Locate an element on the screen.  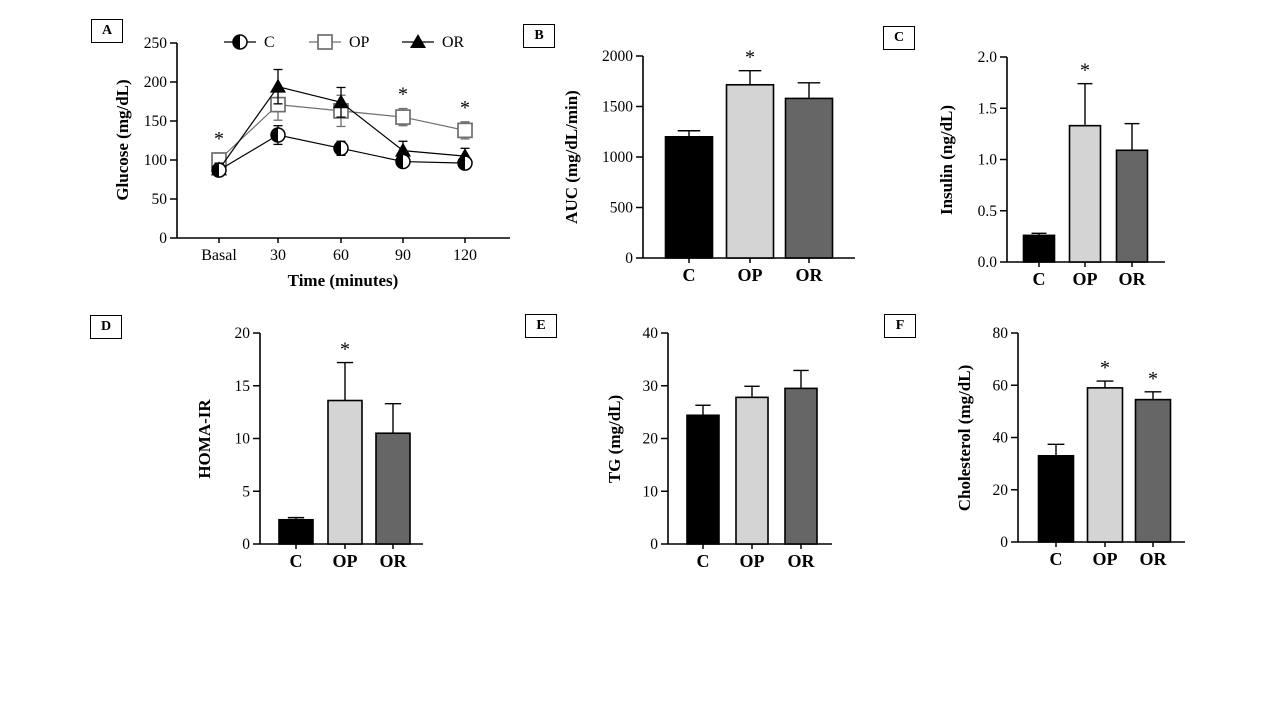
legend: C OP OR is located at coordinates (344, 42).